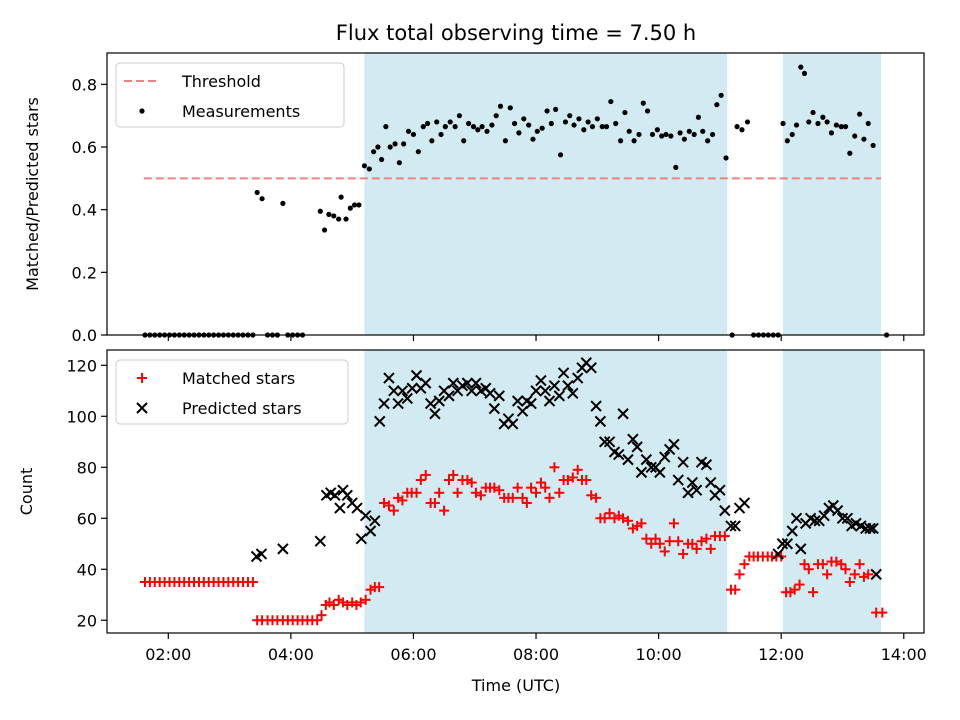  What do you see at coordinates (26, 492) in the screenshot?
I see `y-axis-label: Count` at bounding box center [26, 492].